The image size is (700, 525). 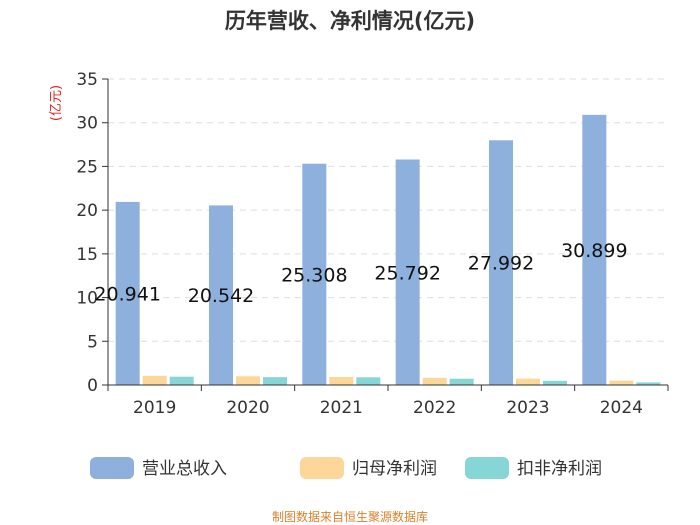 I want to click on y-tick-label: 25, so click(x=87, y=167).